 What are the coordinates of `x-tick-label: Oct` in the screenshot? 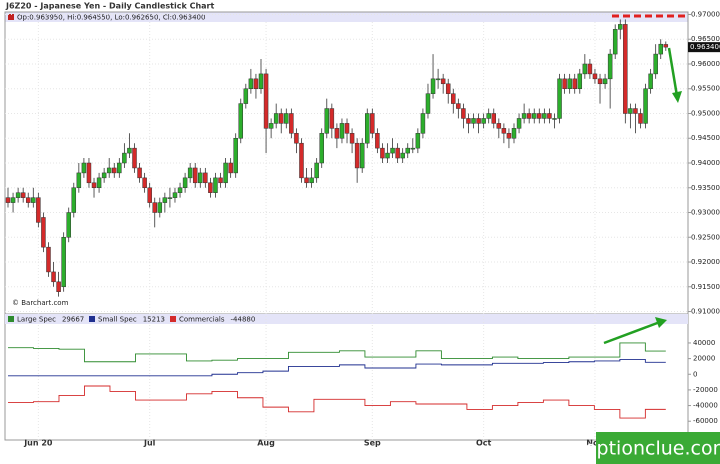 It's located at (484, 443).